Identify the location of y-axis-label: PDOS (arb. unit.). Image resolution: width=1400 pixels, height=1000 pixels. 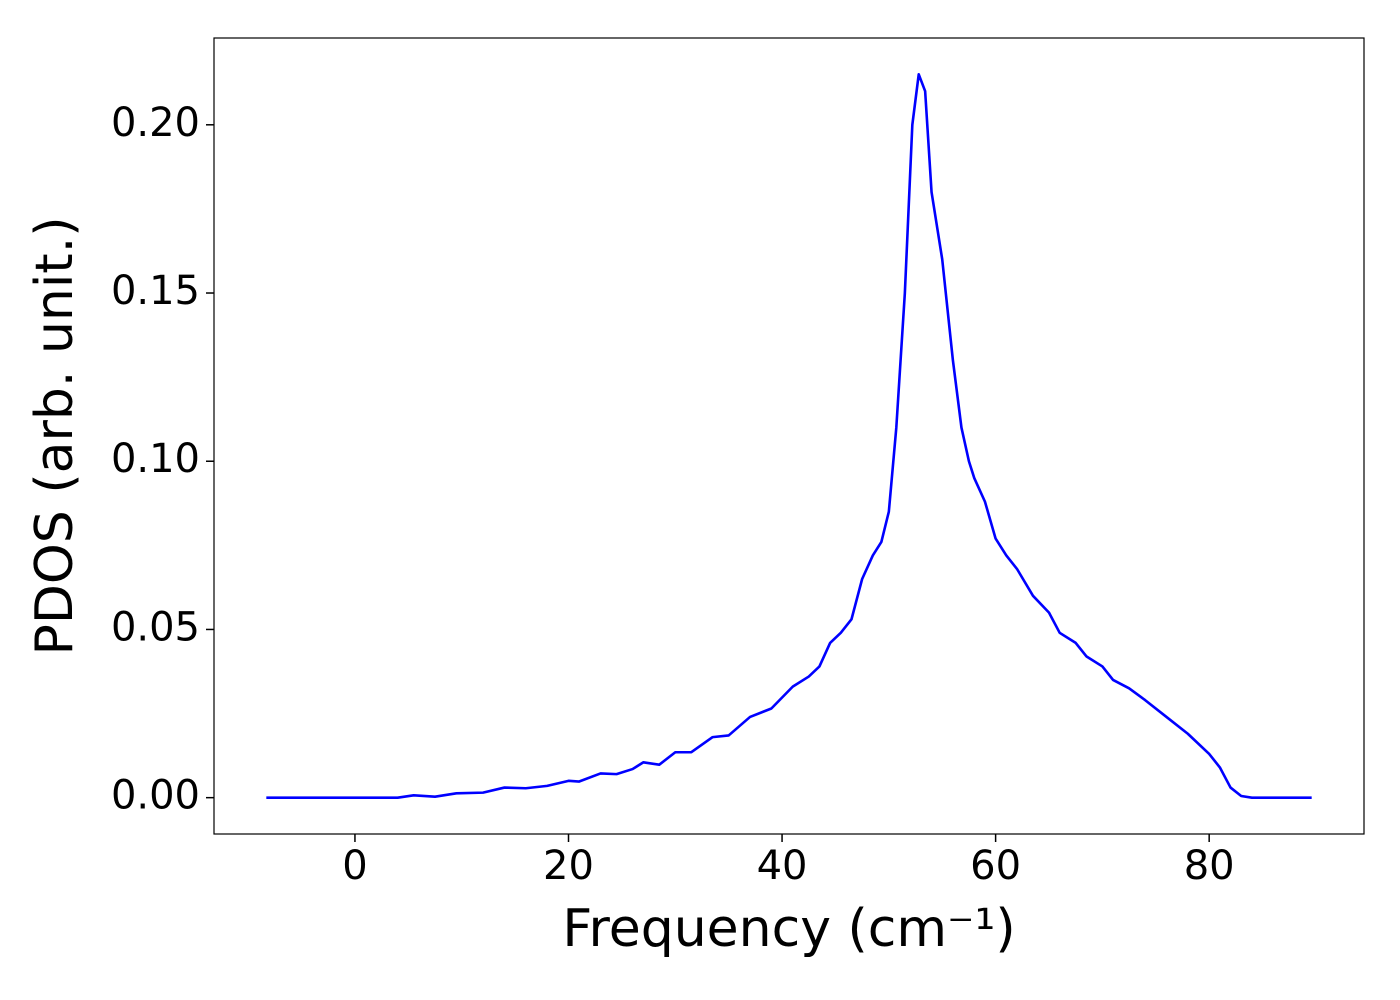
(55, 435).